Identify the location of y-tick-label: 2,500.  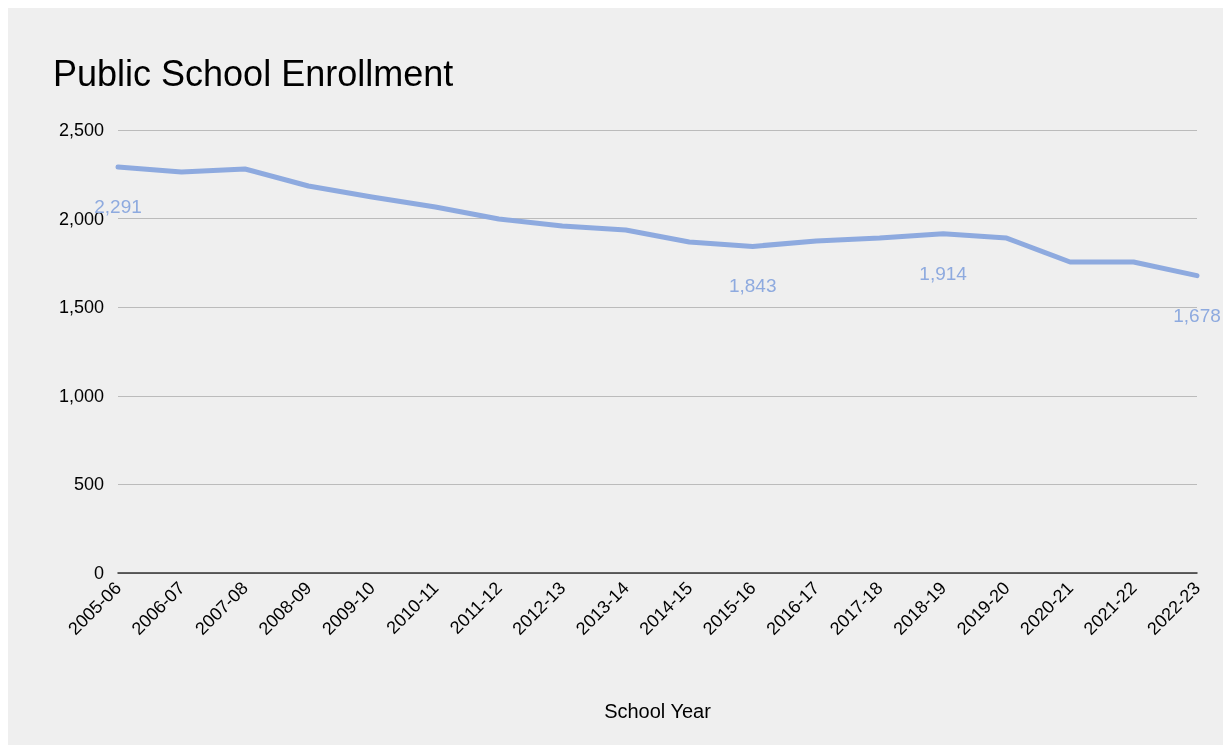
(81, 130).